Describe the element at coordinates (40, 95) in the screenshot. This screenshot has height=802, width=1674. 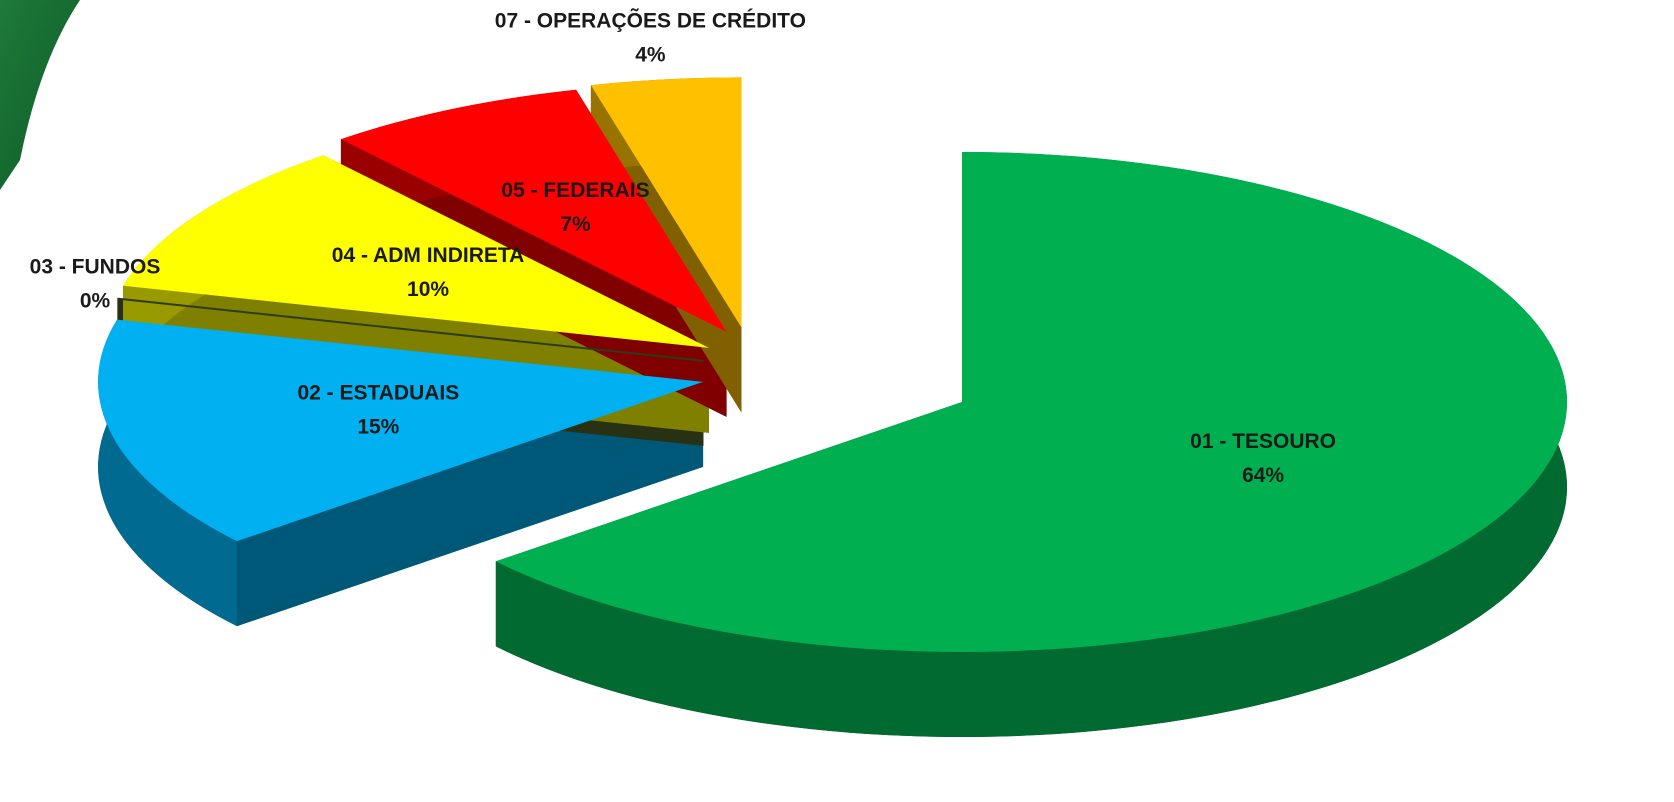
I see `decoration` at that location.